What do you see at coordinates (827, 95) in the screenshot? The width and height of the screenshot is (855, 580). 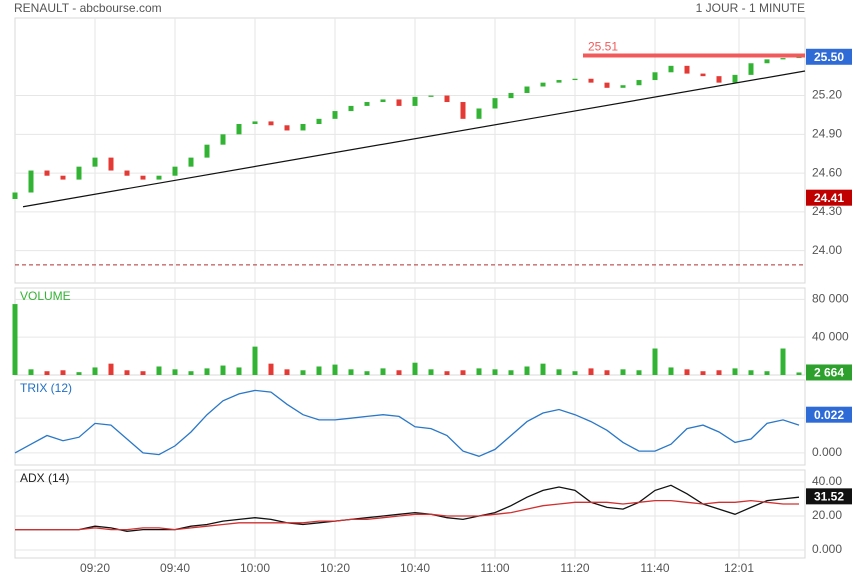 I see `y-tick-label: 25.20` at bounding box center [827, 95].